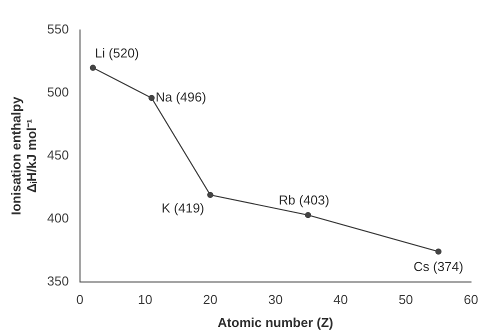 The image size is (501, 335). What do you see at coordinates (145, 300) in the screenshot?
I see `x-tick-label: 10` at bounding box center [145, 300].